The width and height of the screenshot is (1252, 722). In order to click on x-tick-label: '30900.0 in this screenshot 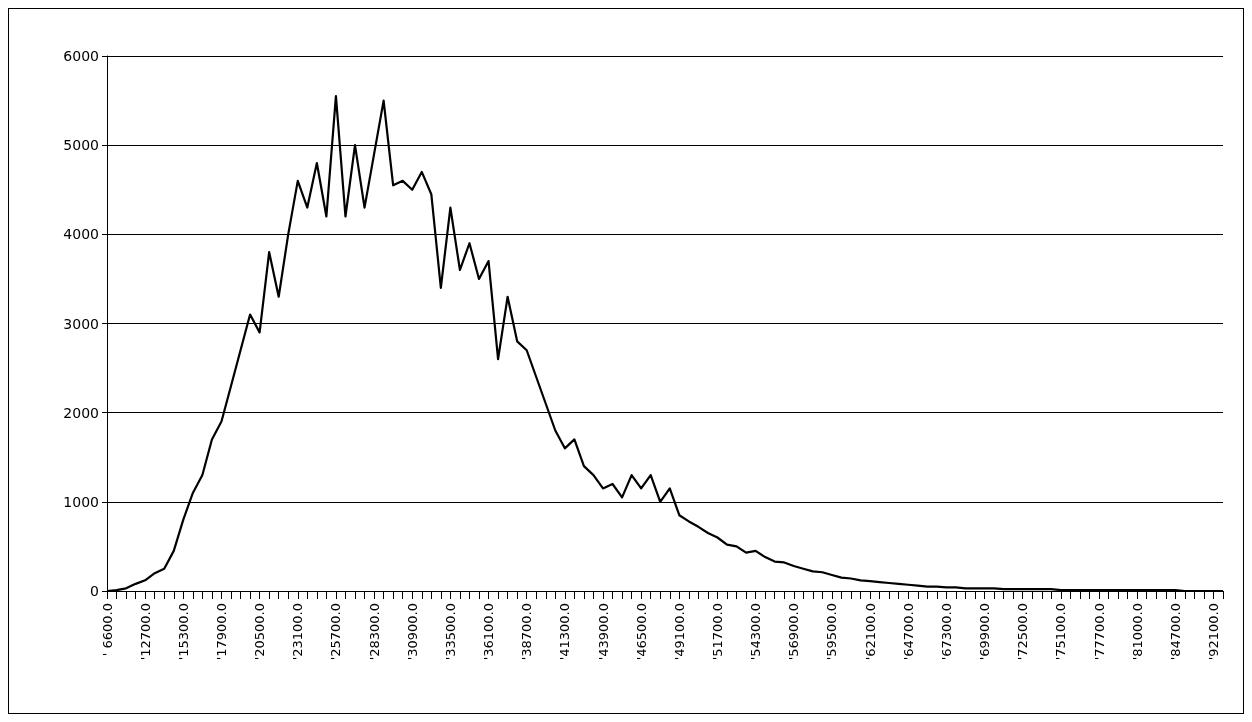, I will do `click(412, 632)`.